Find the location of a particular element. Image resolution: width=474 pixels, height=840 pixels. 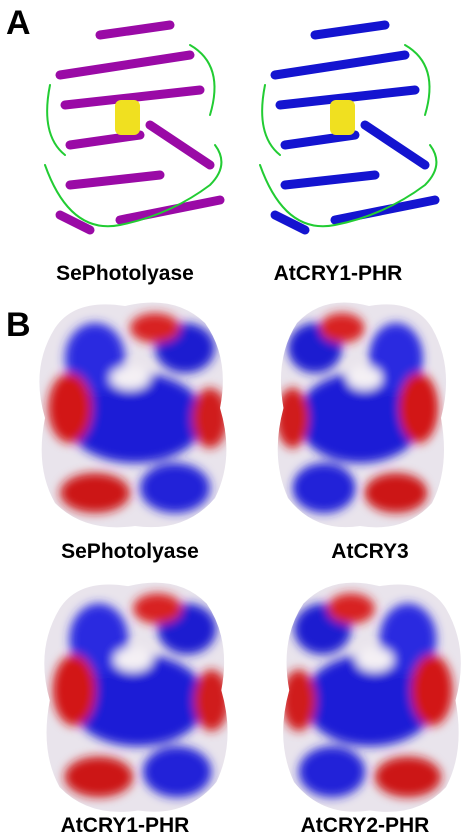

surface-label: AtCRY2-PHR is located at coordinates (365, 825).